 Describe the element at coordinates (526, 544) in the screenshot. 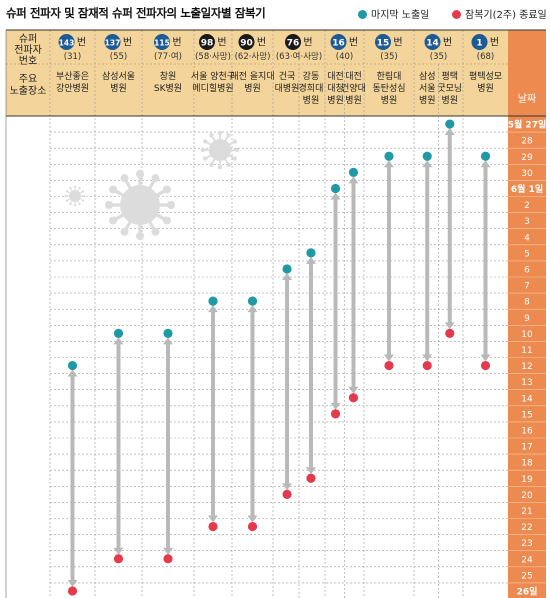

I see `date-label: 23` at that location.